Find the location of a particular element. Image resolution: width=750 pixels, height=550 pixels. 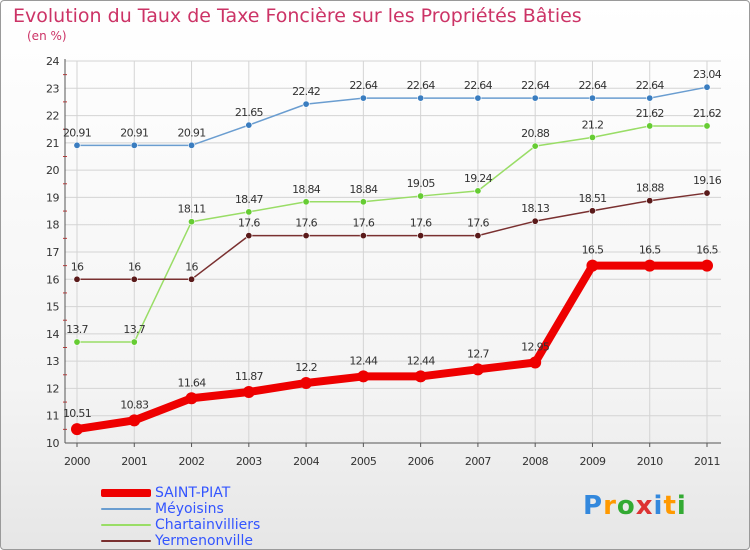

series-line-yermenonville is located at coordinates (392, 236).